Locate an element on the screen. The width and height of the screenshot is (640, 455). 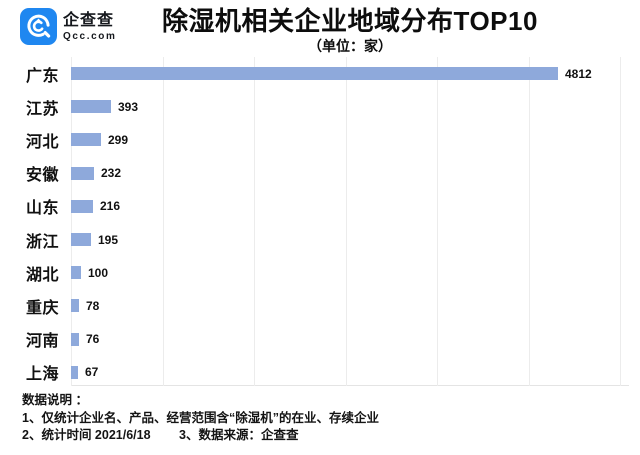
bar-wrap: 393 is located at coordinates (104, 106).